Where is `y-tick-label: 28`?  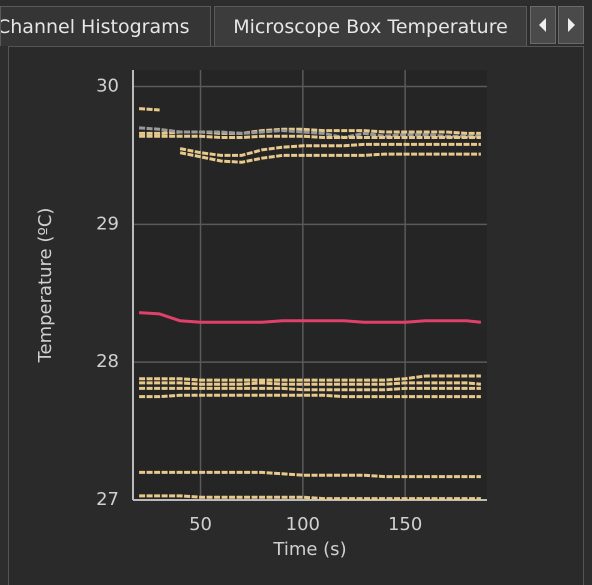
y-tick-label: 28 is located at coordinates (107, 361).